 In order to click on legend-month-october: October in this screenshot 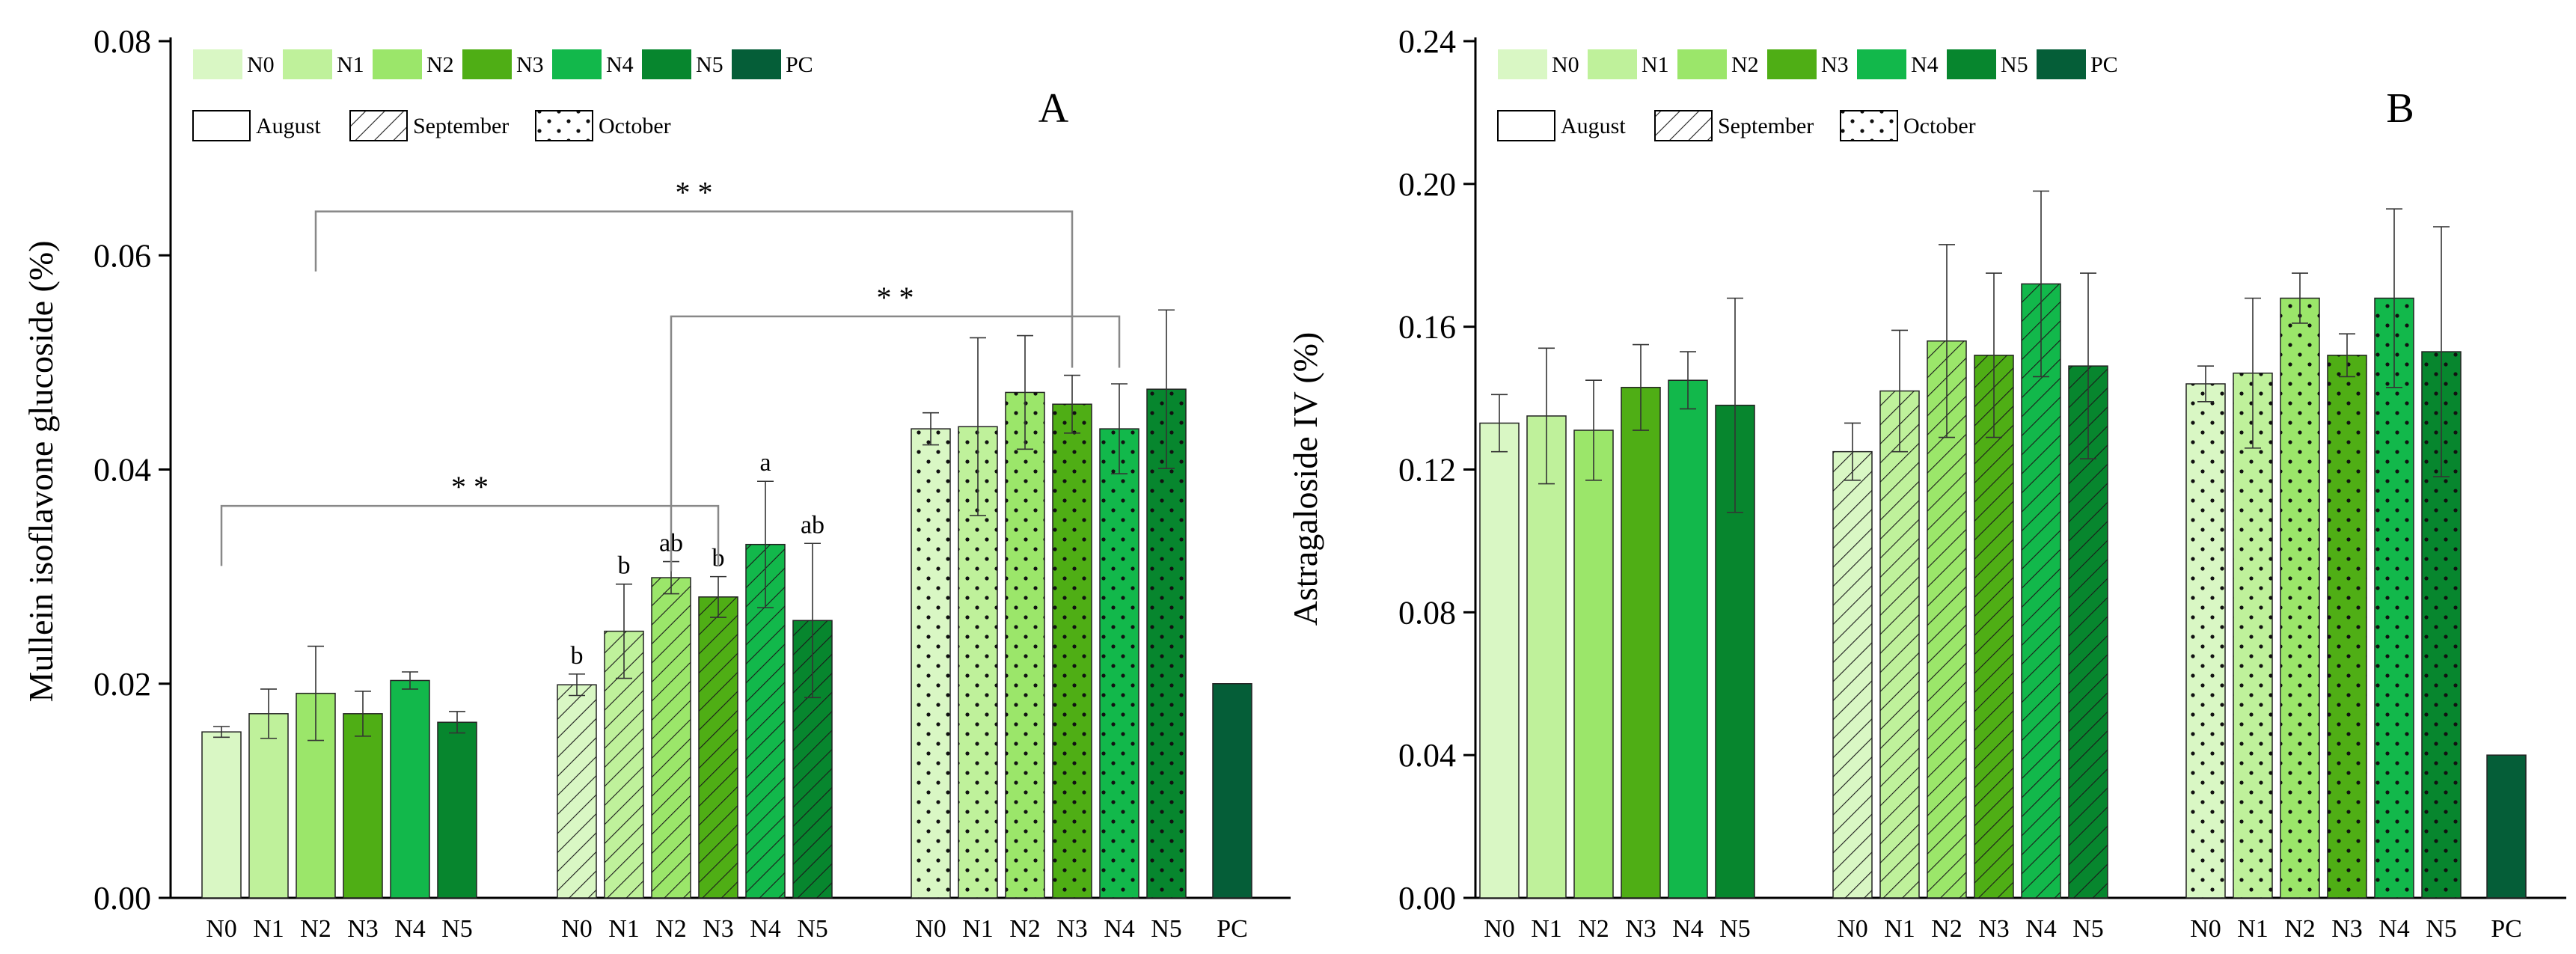, I will do `click(1939, 126)`.